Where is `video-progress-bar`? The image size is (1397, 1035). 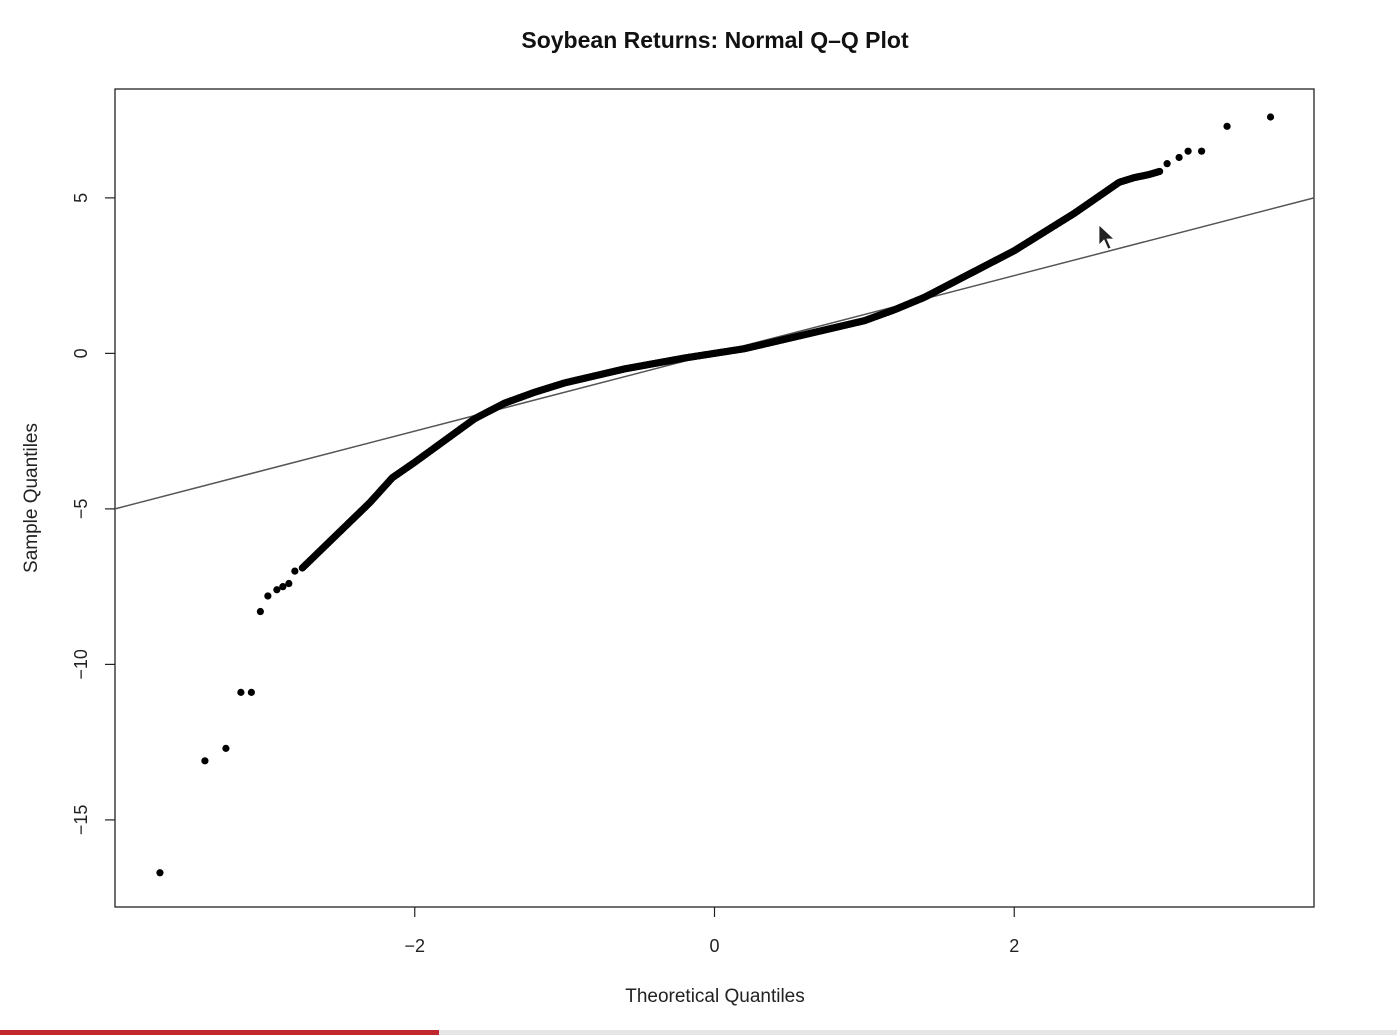 video-progress-bar is located at coordinates (698, 1032).